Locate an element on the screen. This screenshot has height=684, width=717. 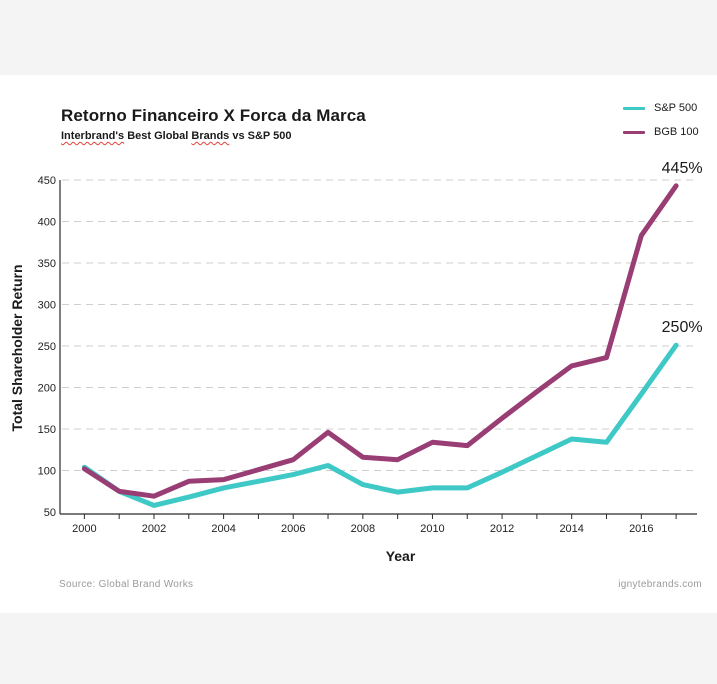
legend-item-bgb100: BGB 100 is located at coordinates (668, 132).